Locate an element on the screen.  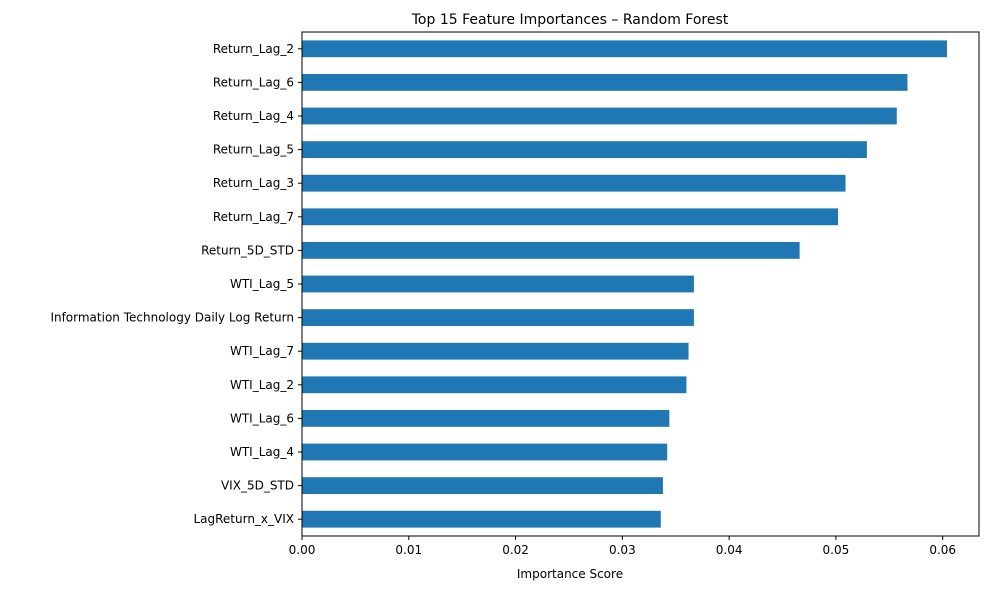
x-tick-label: 0.05 is located at coordinates (836, 550).